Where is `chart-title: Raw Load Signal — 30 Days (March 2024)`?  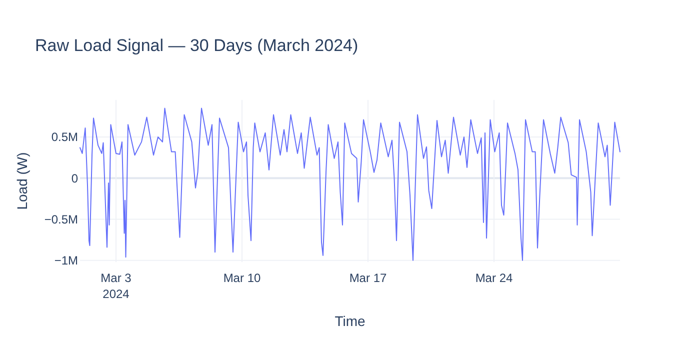 chart-title: Raw Load Signal — 30 Days (March 2024) is located at coordinates (196, 45).